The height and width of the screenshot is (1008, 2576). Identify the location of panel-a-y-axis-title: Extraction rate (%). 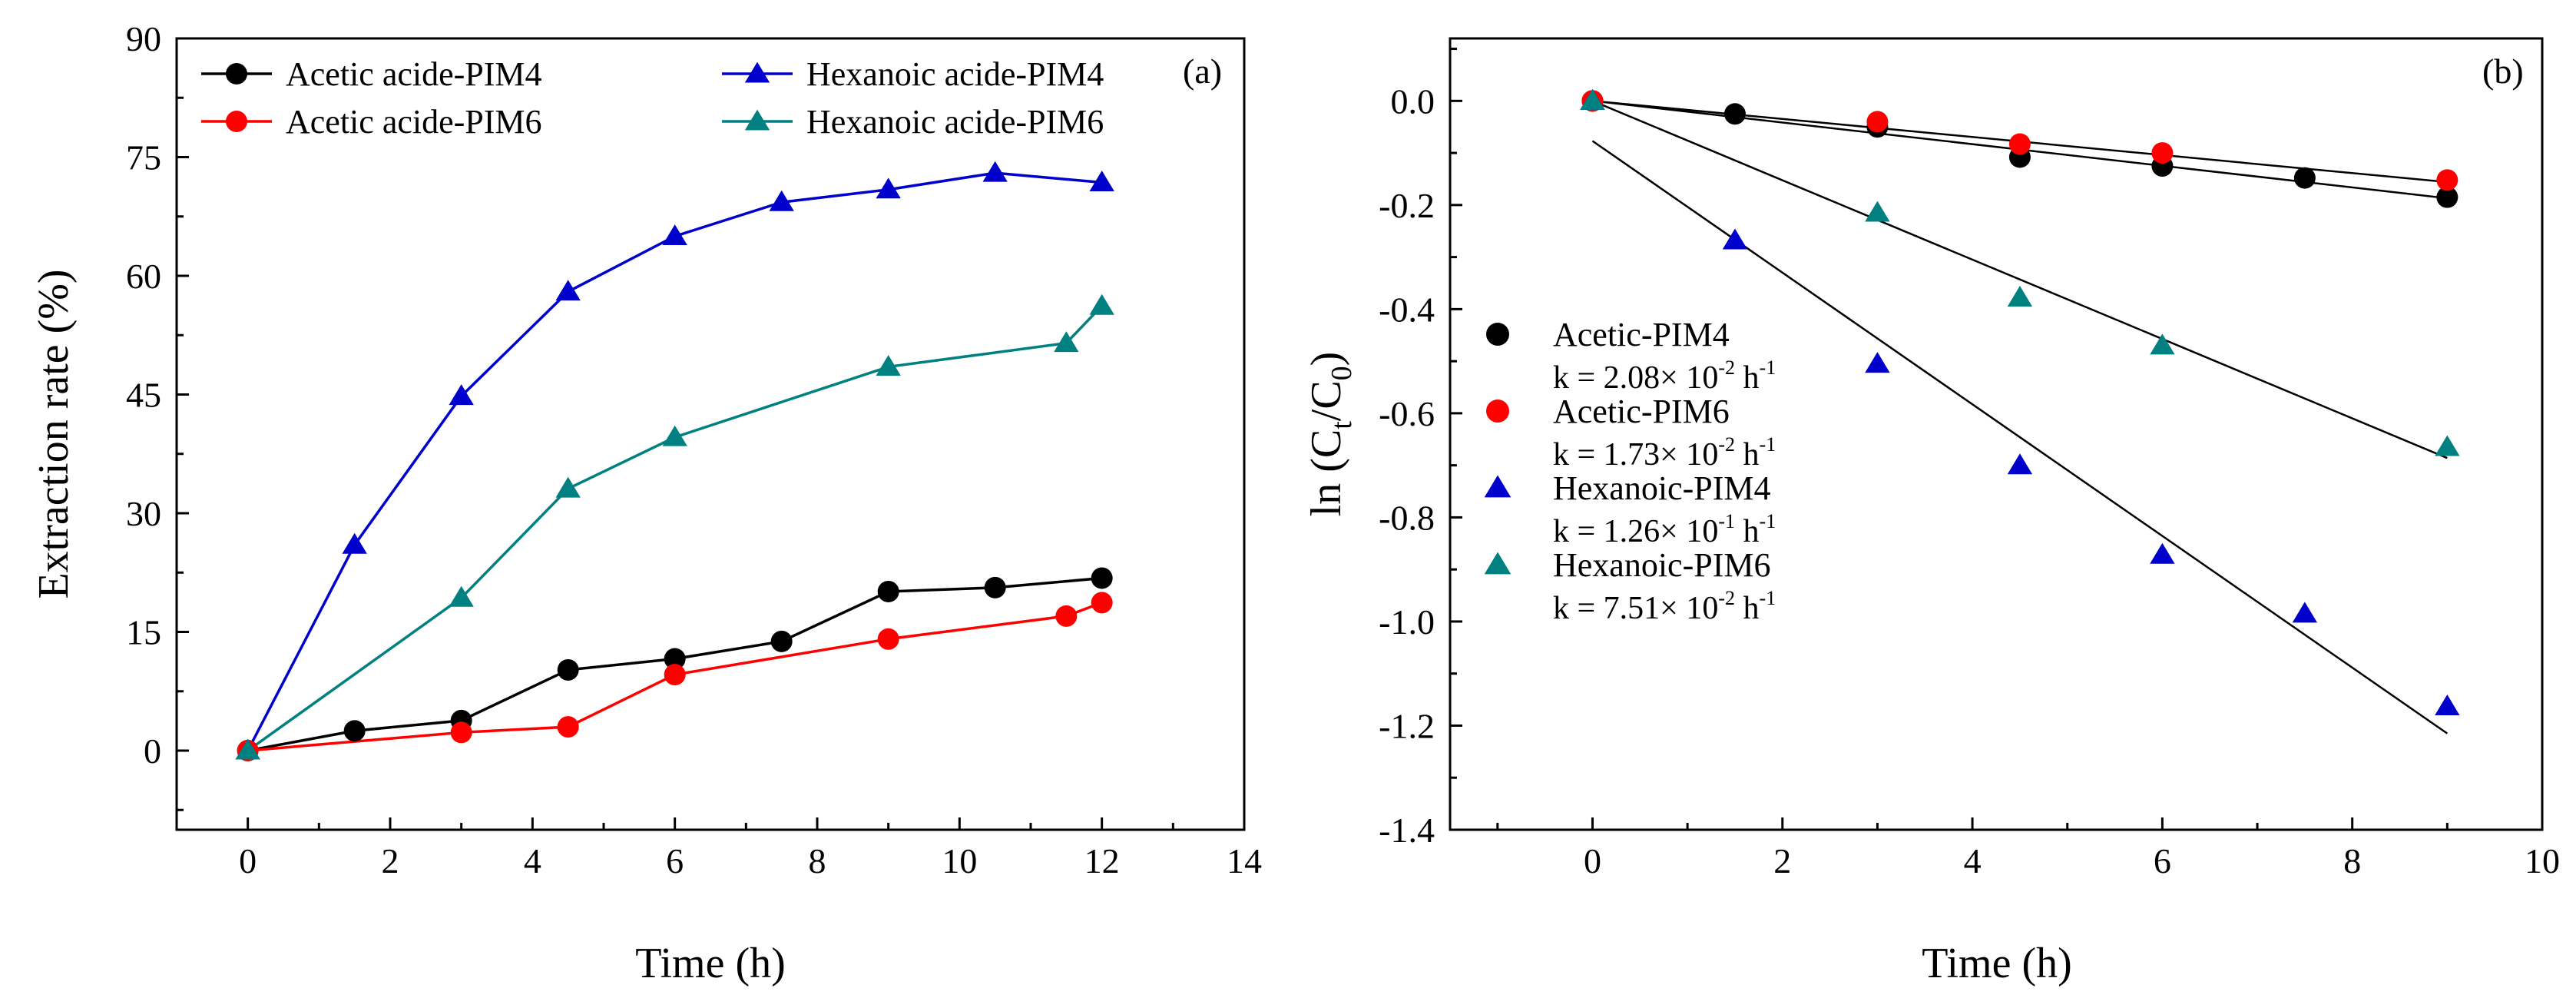
(54, 434).